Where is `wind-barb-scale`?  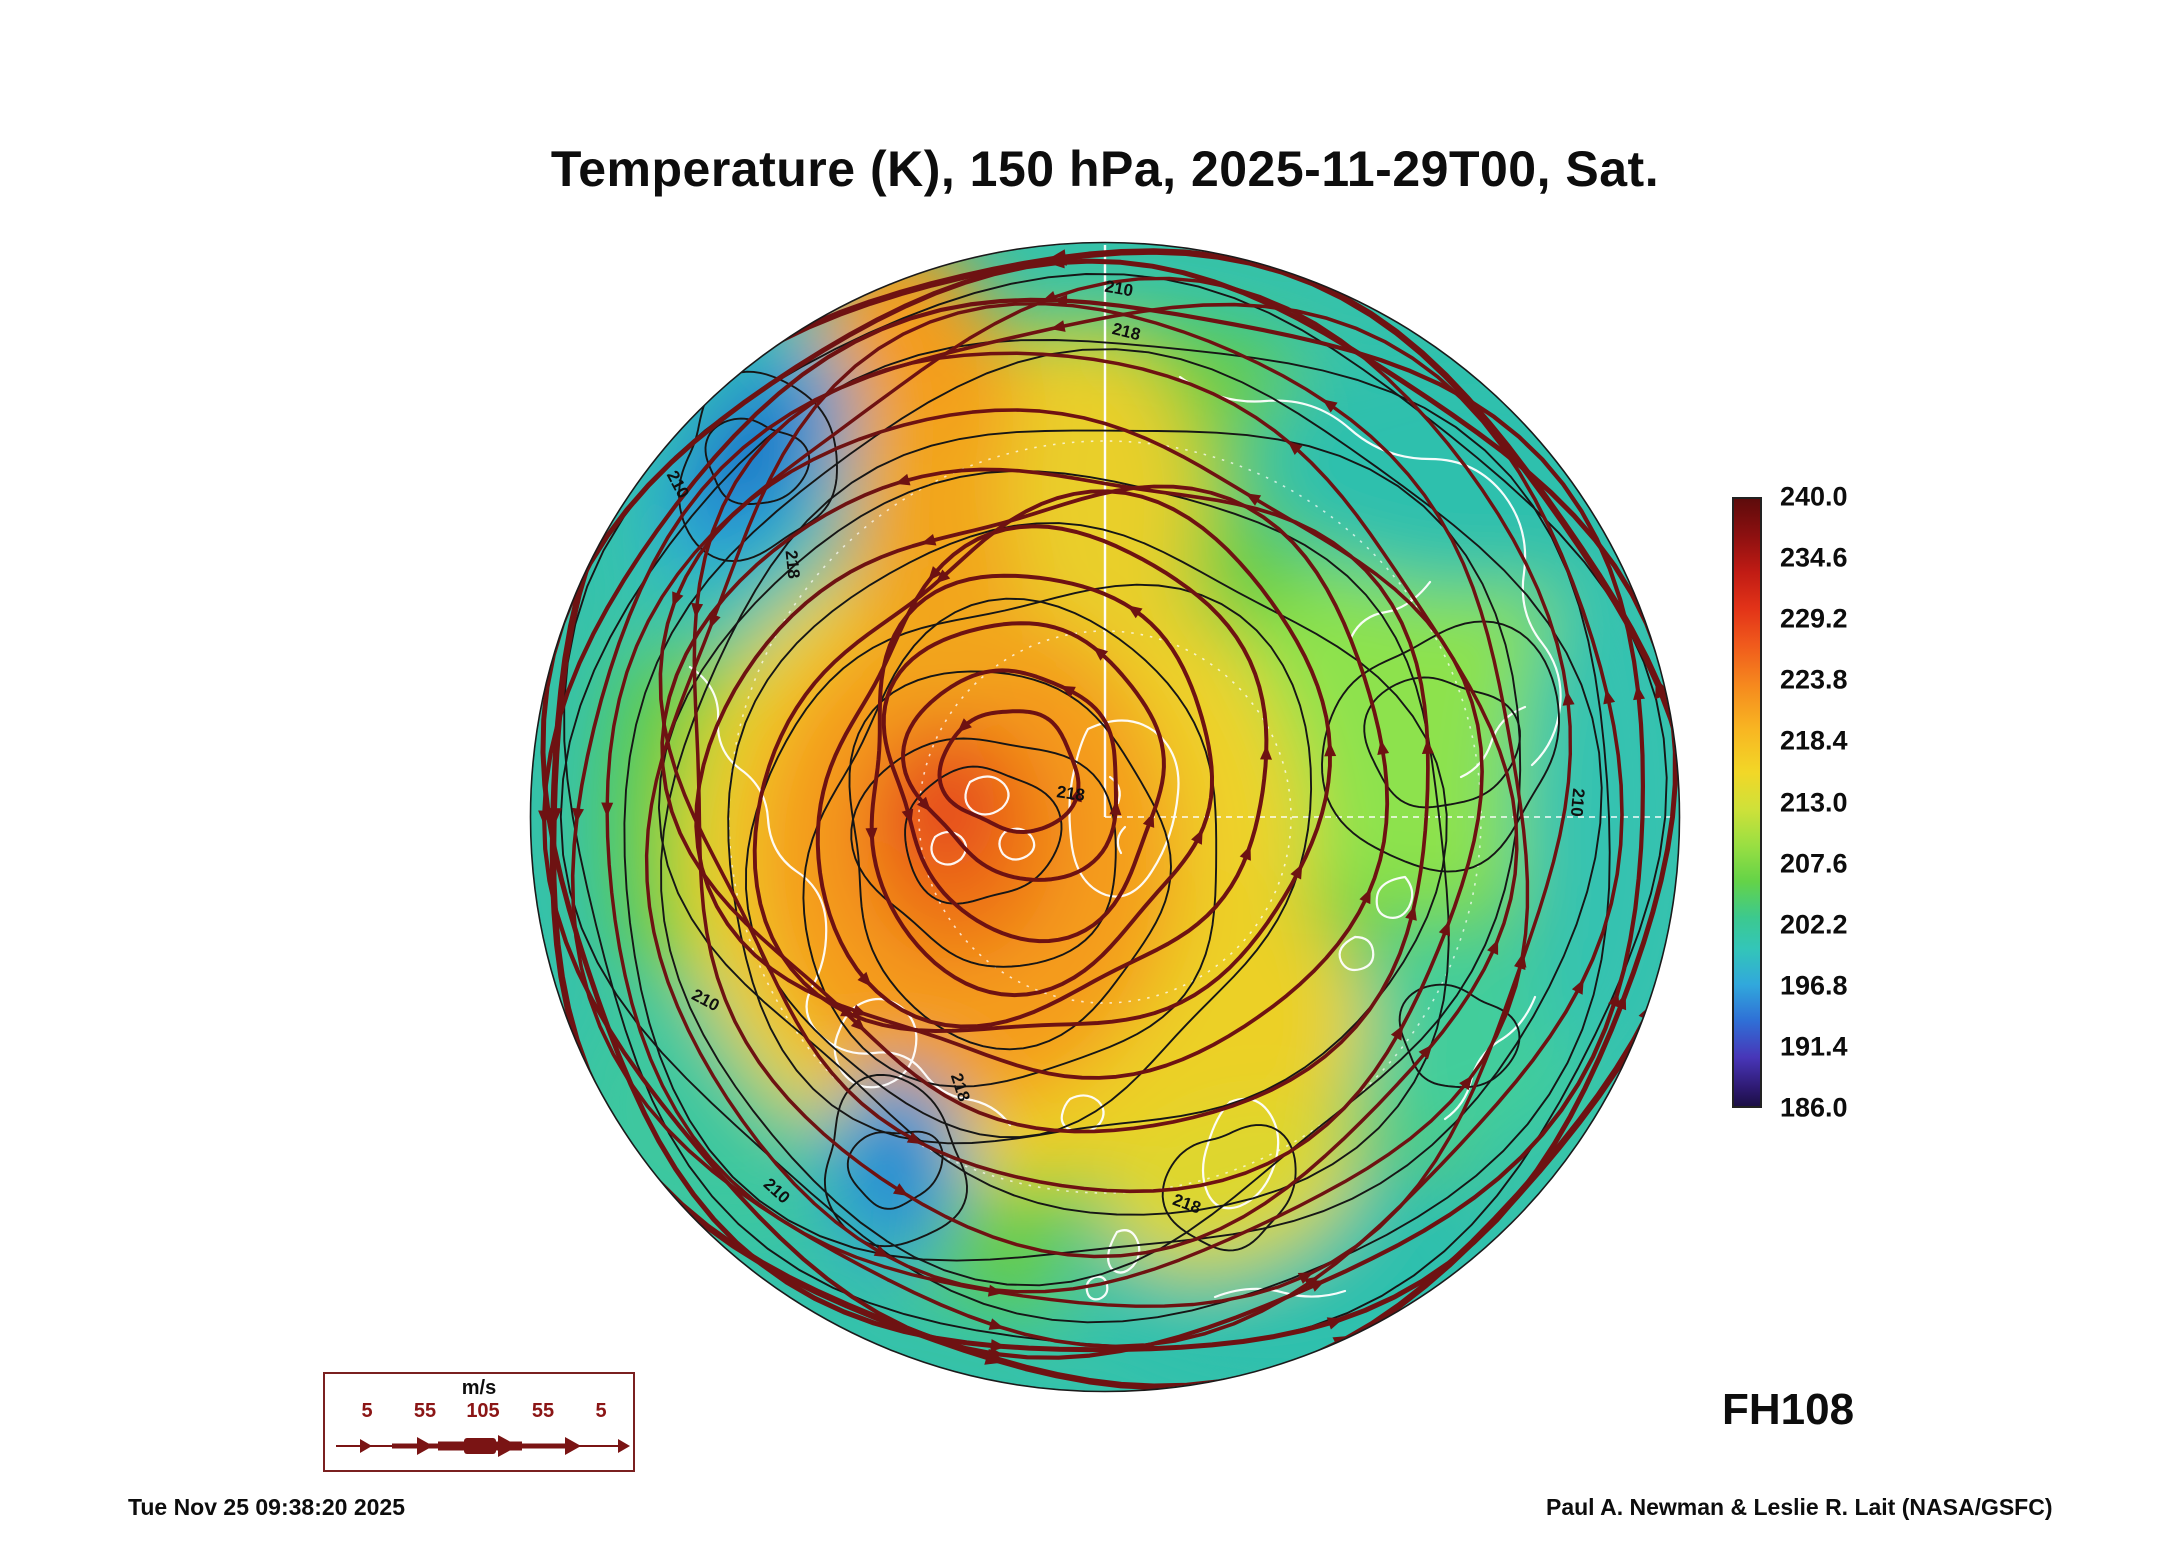
wind-barb-scale is located at coordinates (483, 1446).